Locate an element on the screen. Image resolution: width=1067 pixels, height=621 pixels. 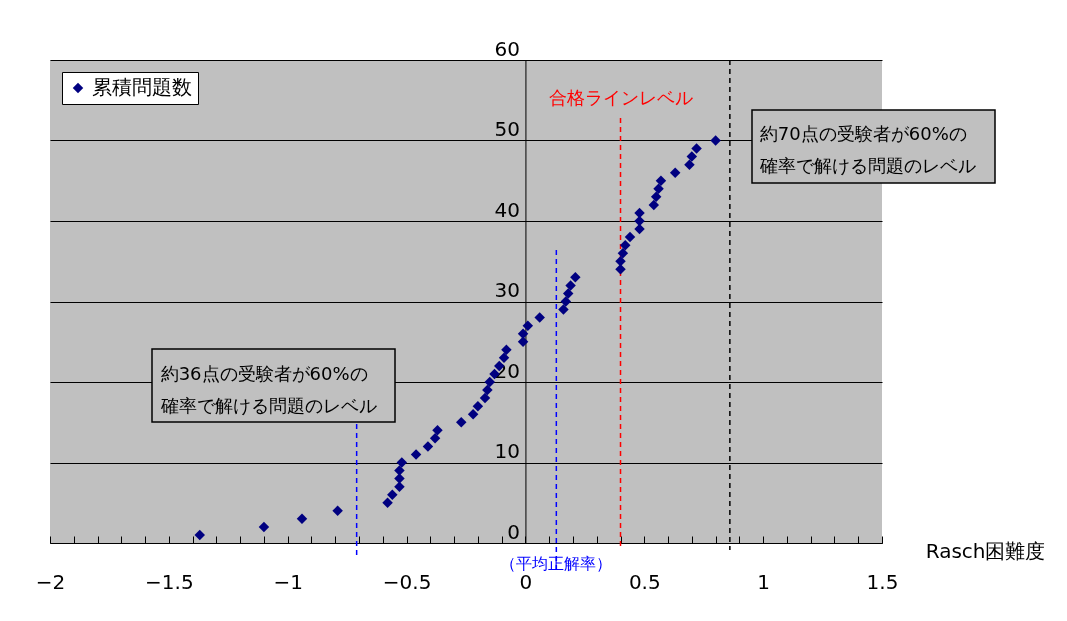
y-tick-label: 0 is located at coordinates (513, 531).